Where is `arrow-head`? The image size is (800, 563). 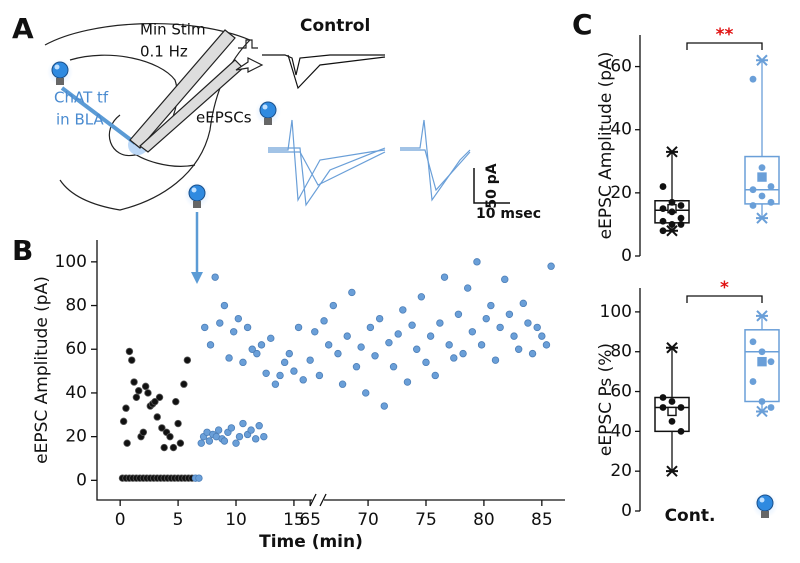 arrow-head is located at coordinates (197, 278).